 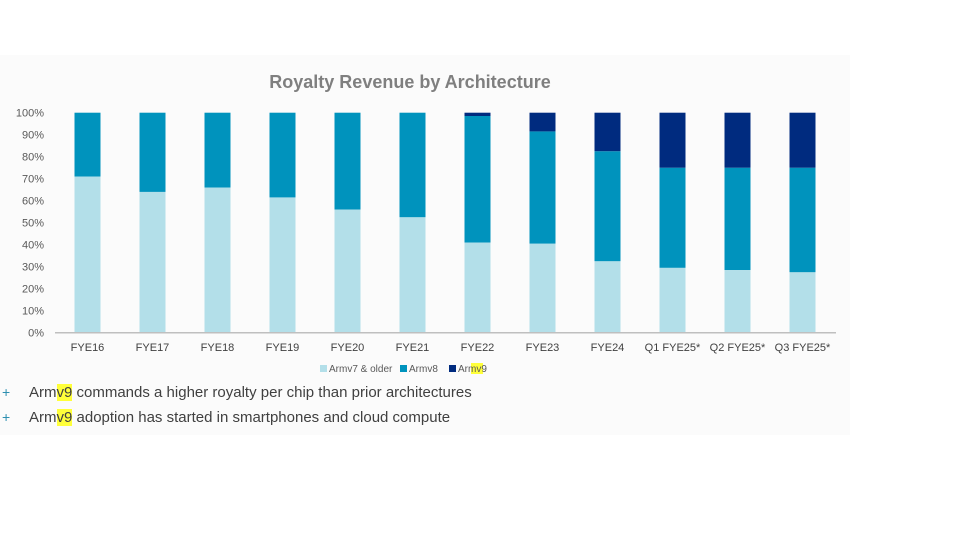 I want to click on legend-highlight, so click(x=477, y=368).